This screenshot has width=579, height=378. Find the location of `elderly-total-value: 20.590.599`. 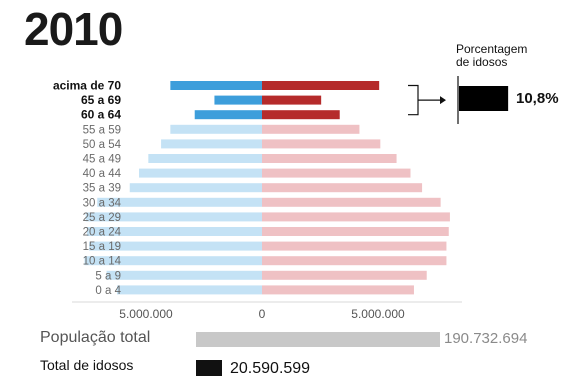

elderly-total-value: 20.590.599 is located at coordinates (270, 368).